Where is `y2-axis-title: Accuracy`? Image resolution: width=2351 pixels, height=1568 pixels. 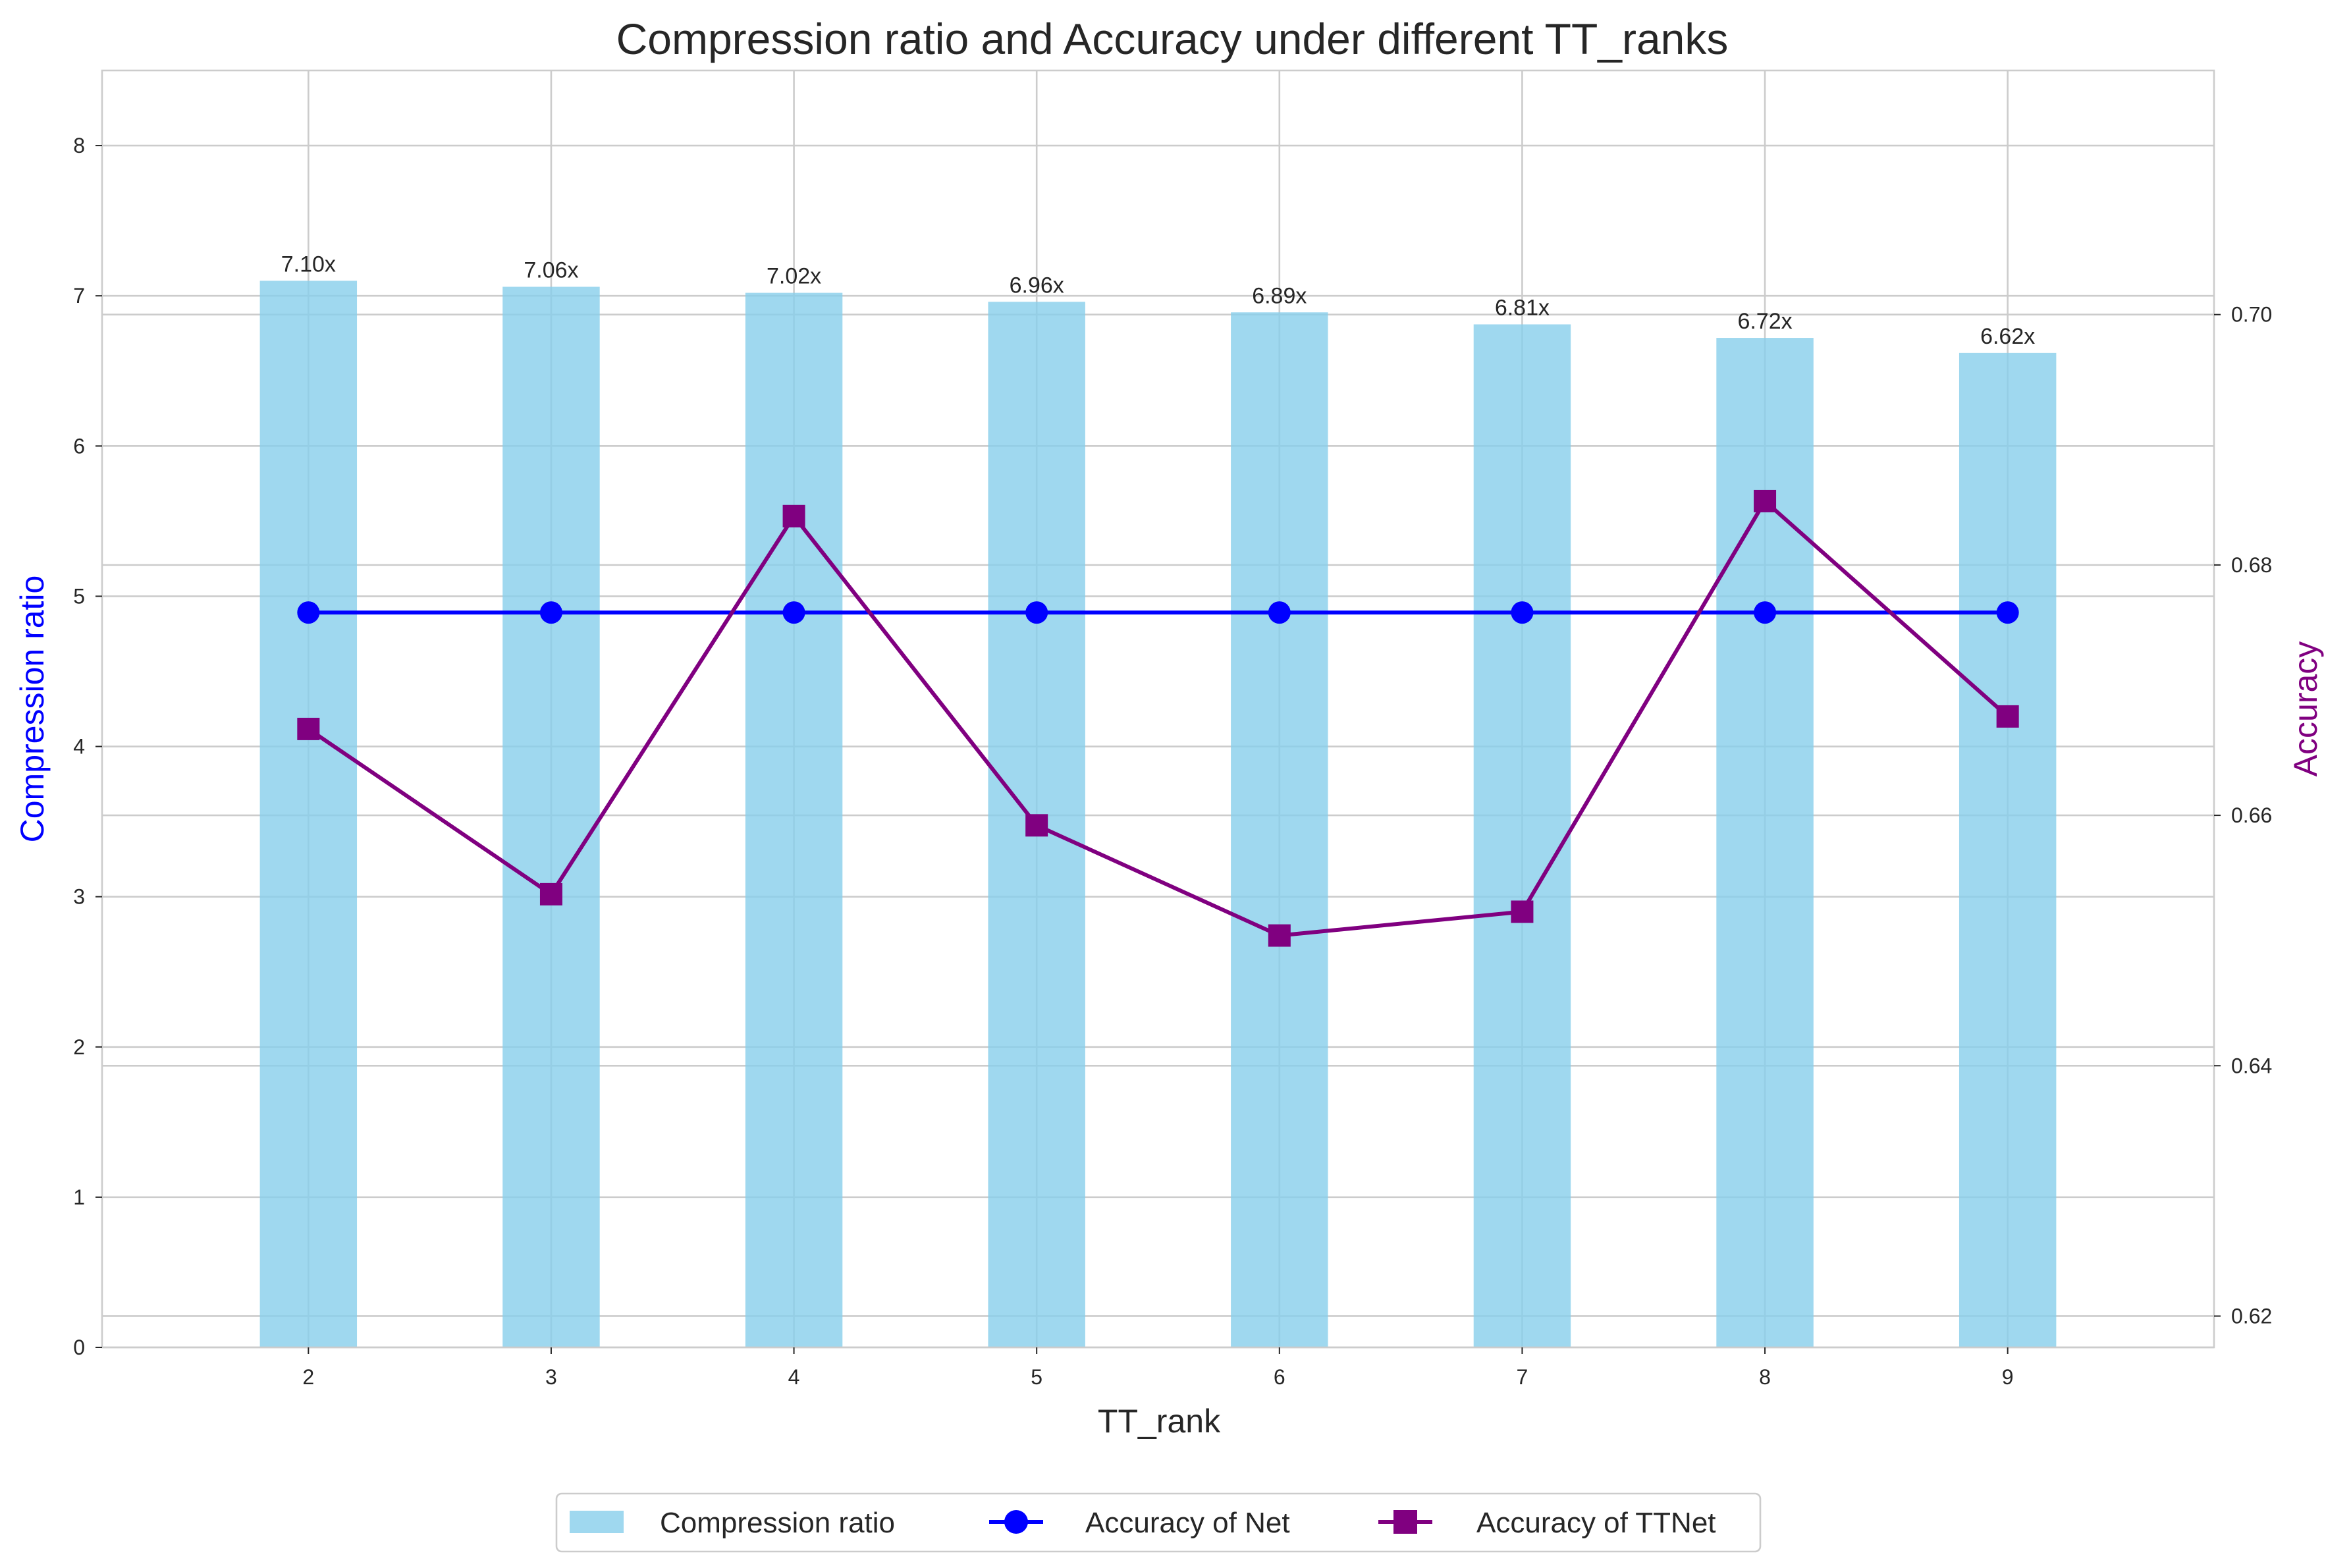 y2-axis-title: Accuracy is located at coordinates (2305, 709).